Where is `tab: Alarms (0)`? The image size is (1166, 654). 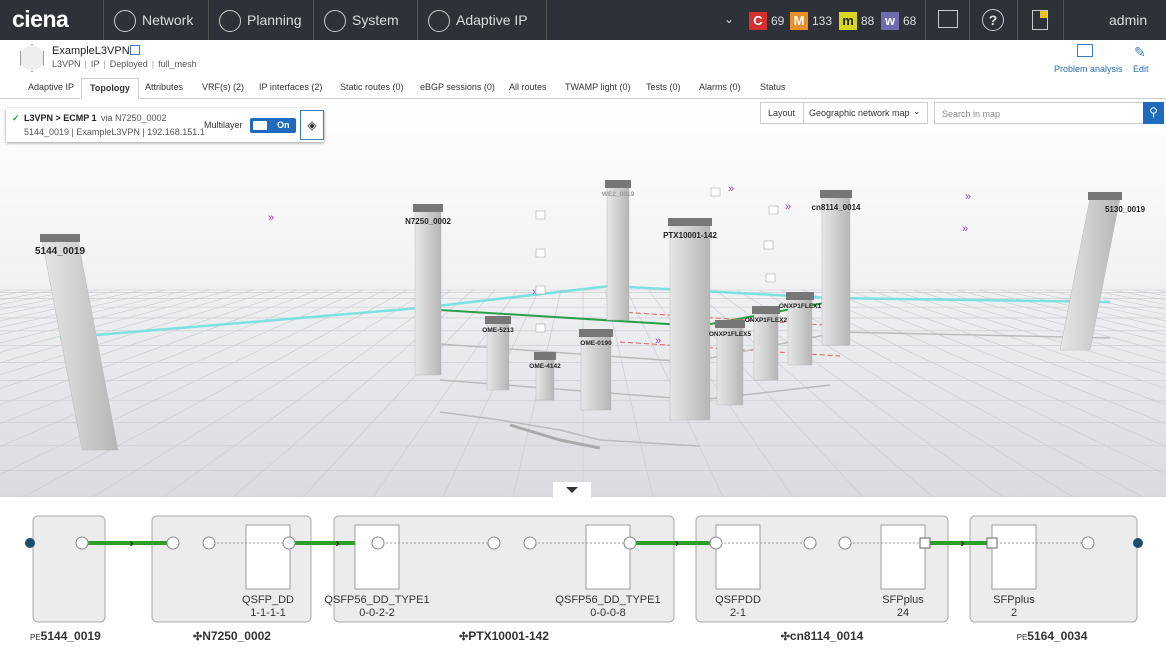
tab: Alarms (0) is located at coordinates (720, 87).